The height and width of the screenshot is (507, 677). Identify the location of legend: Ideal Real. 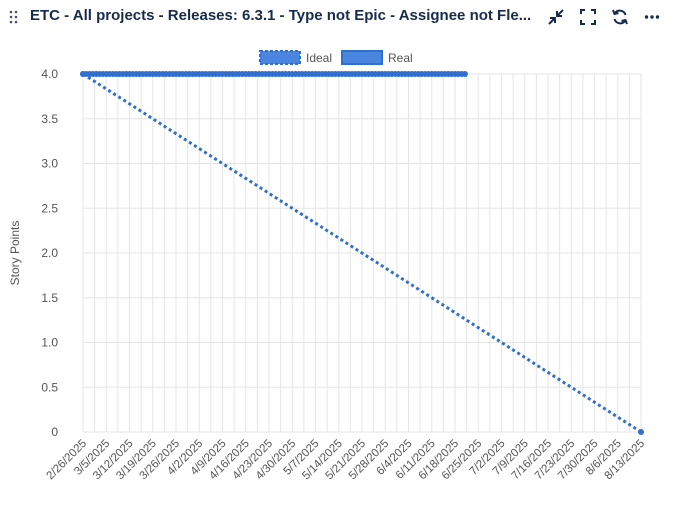
(336, 57).